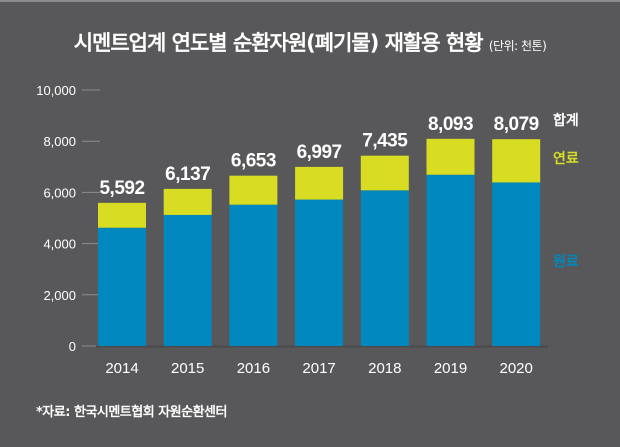 This screenshot has height=447, width=620. I want to click on source-note: *자료: 한국시멘트협회 자원순환센터, so click(131, 412).